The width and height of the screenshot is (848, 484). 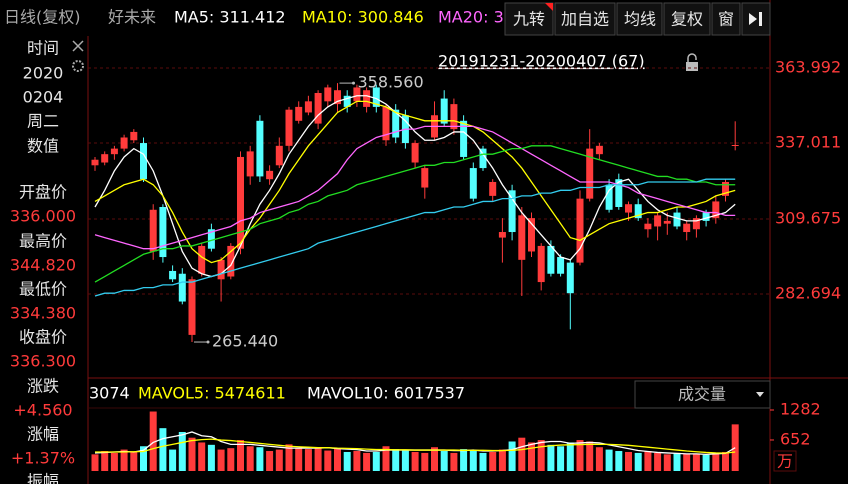 I want to click on indicator-selector-label: 成交量, so click(x=702, y=394).